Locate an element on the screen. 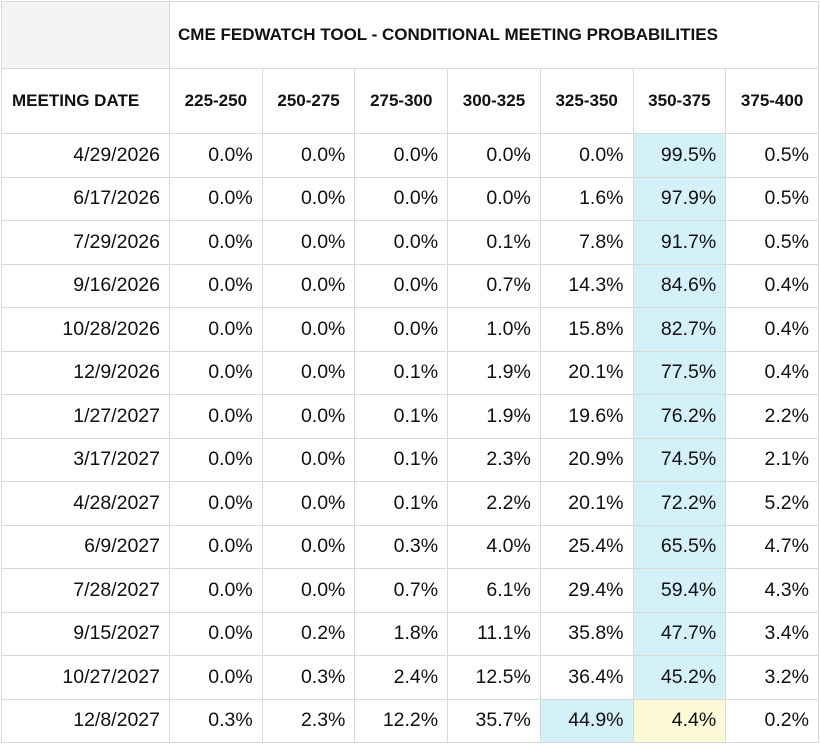  table-row: 6/17/2026 0.0% 0.0% 0.0% 0.0% 1.6% 97.9% 0.5% is located at coordinates (410, 198).